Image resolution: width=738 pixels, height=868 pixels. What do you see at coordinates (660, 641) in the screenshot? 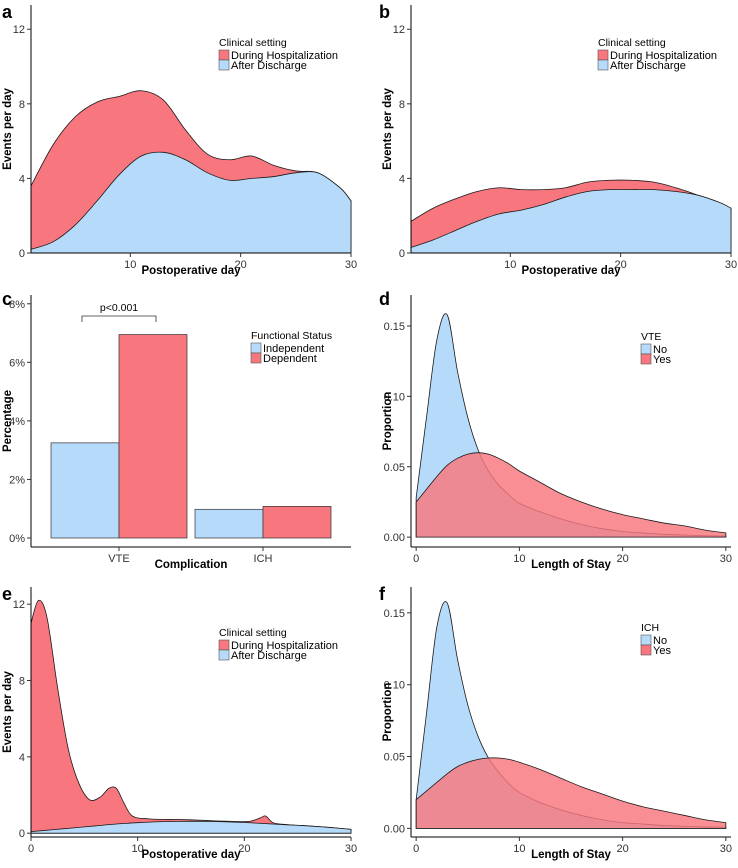
I see `legend-label: No` at bounding box center [660, 641].